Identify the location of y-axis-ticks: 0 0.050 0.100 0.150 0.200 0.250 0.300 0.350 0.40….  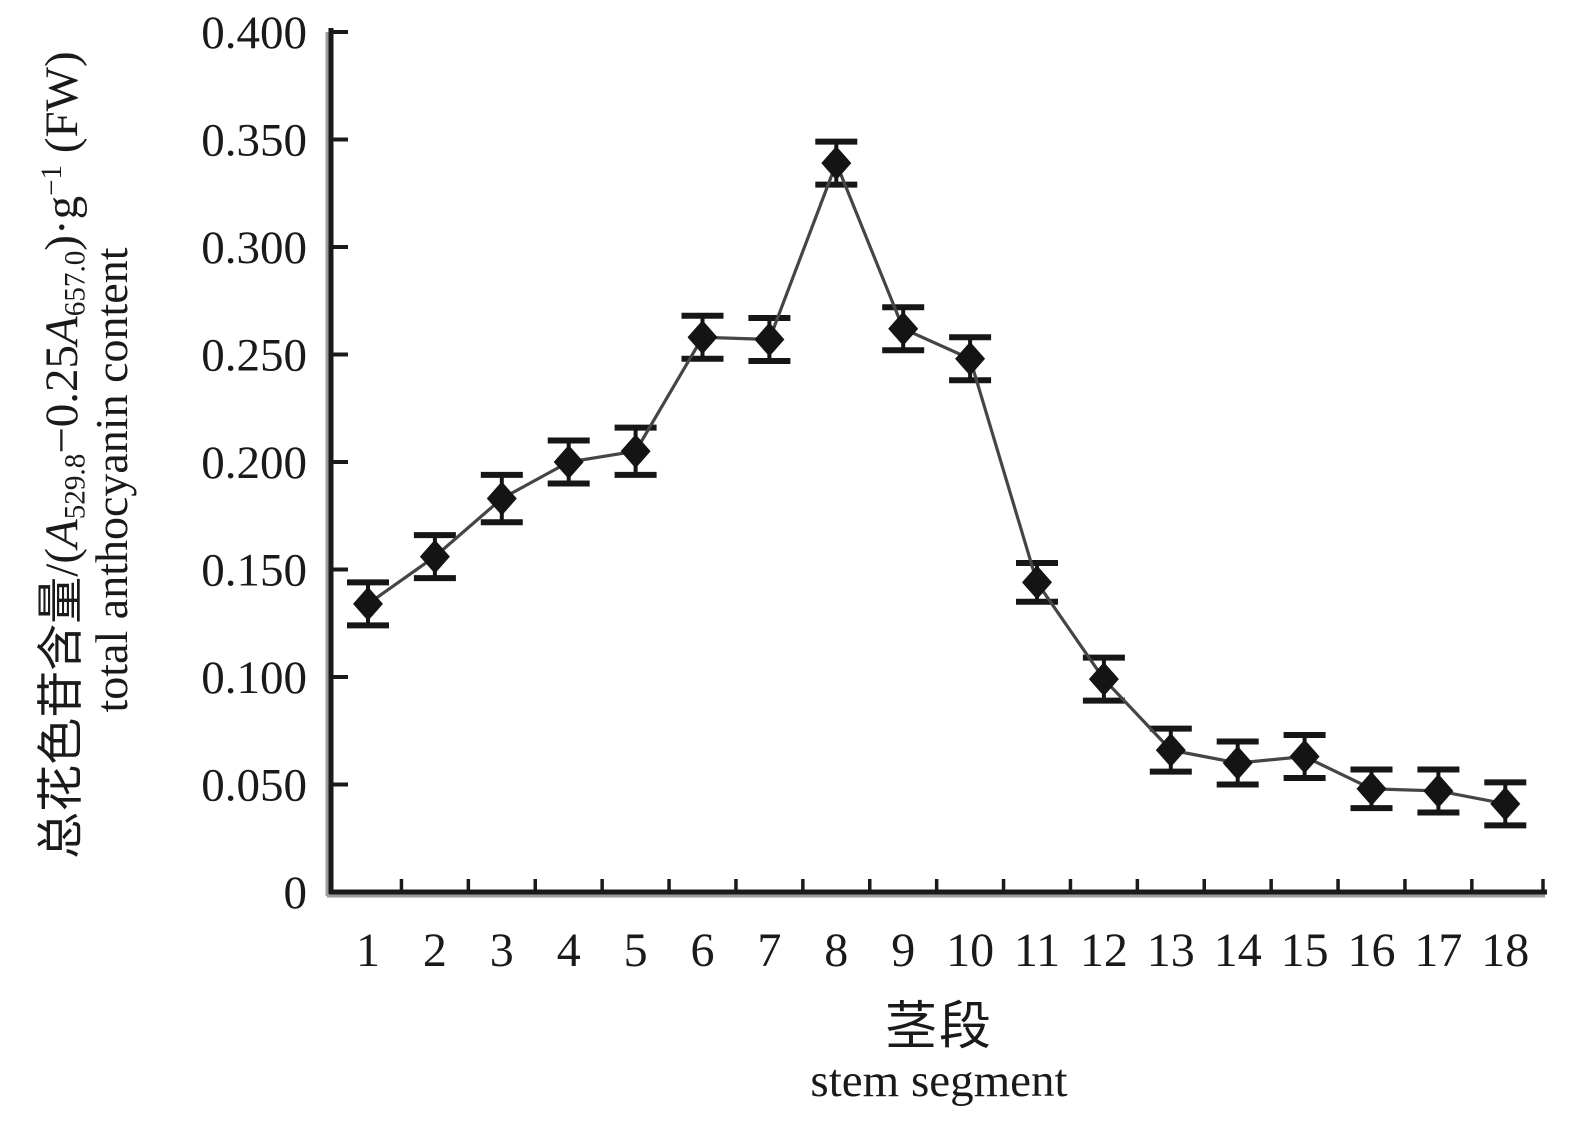
(274, 463).